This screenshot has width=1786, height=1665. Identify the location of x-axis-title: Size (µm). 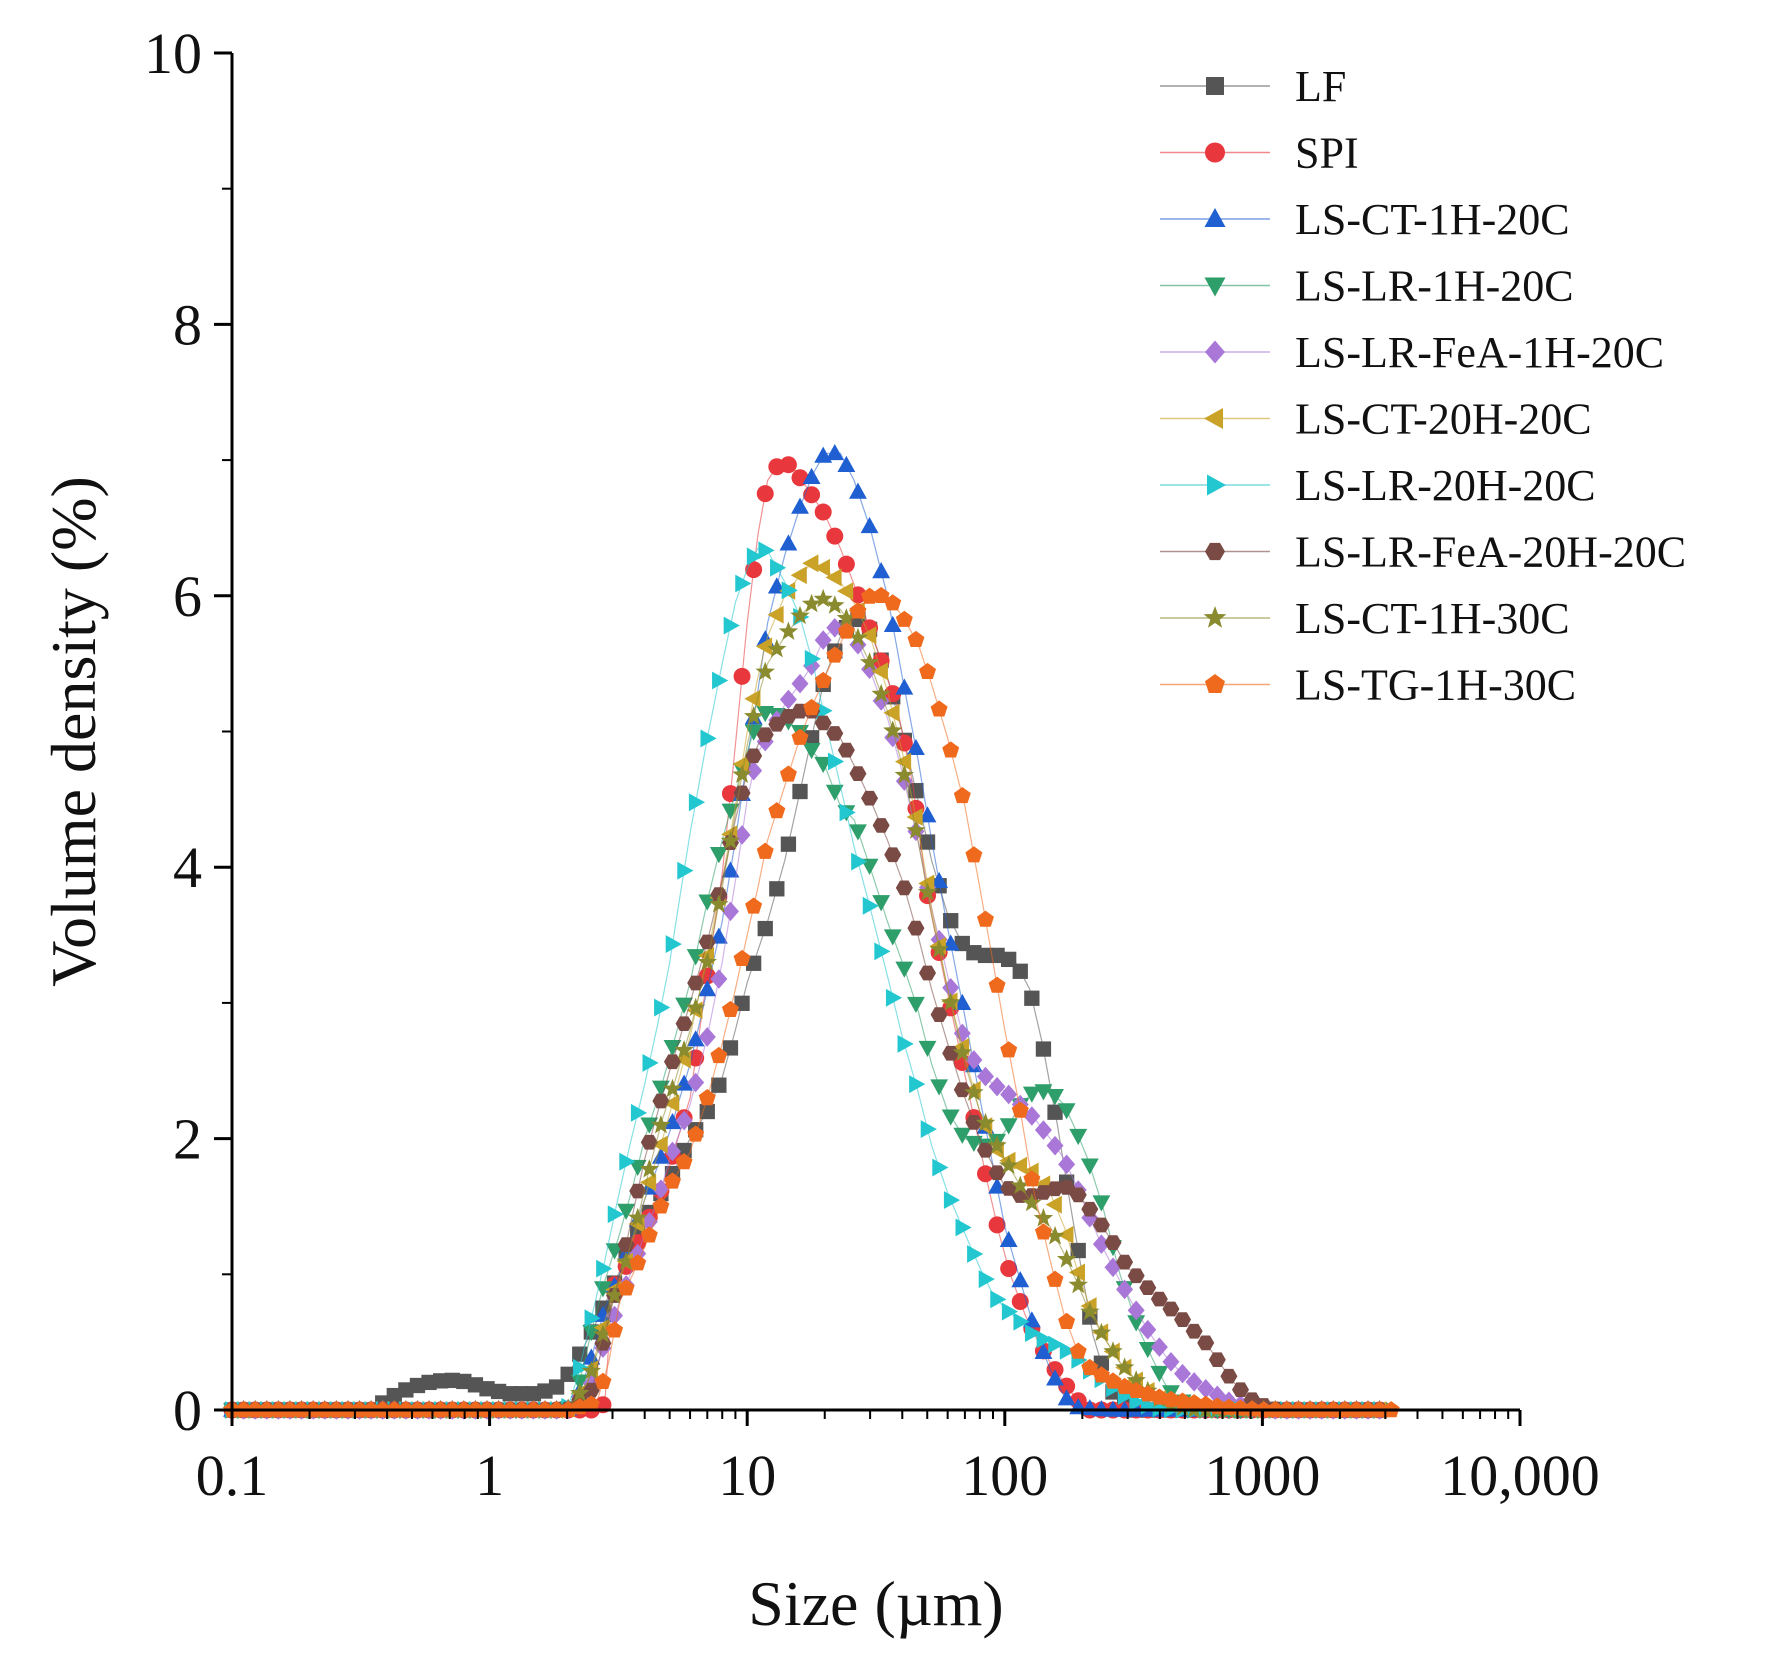
(875, 1603).